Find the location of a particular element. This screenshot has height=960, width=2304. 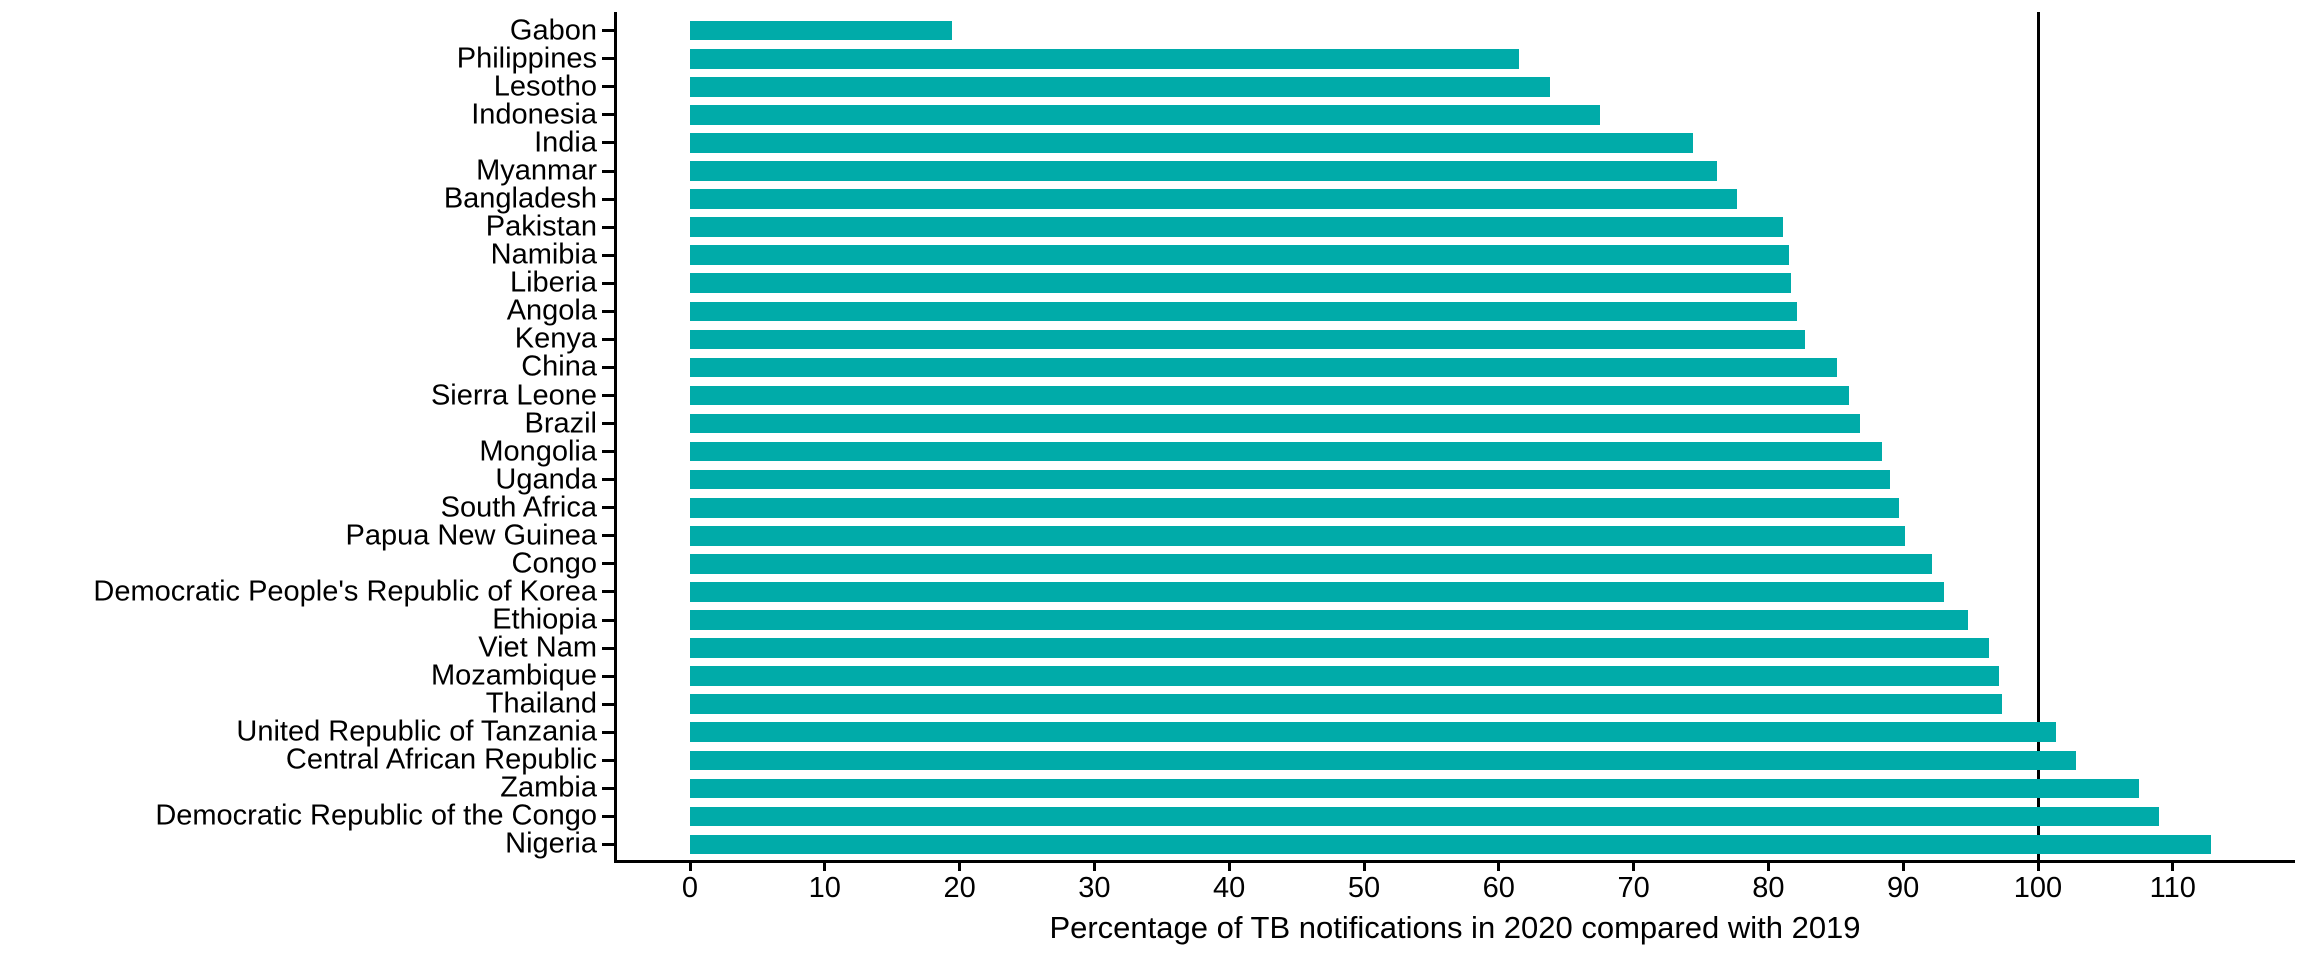

country-label: Sierra Leone is located at coordinates (513, 395).